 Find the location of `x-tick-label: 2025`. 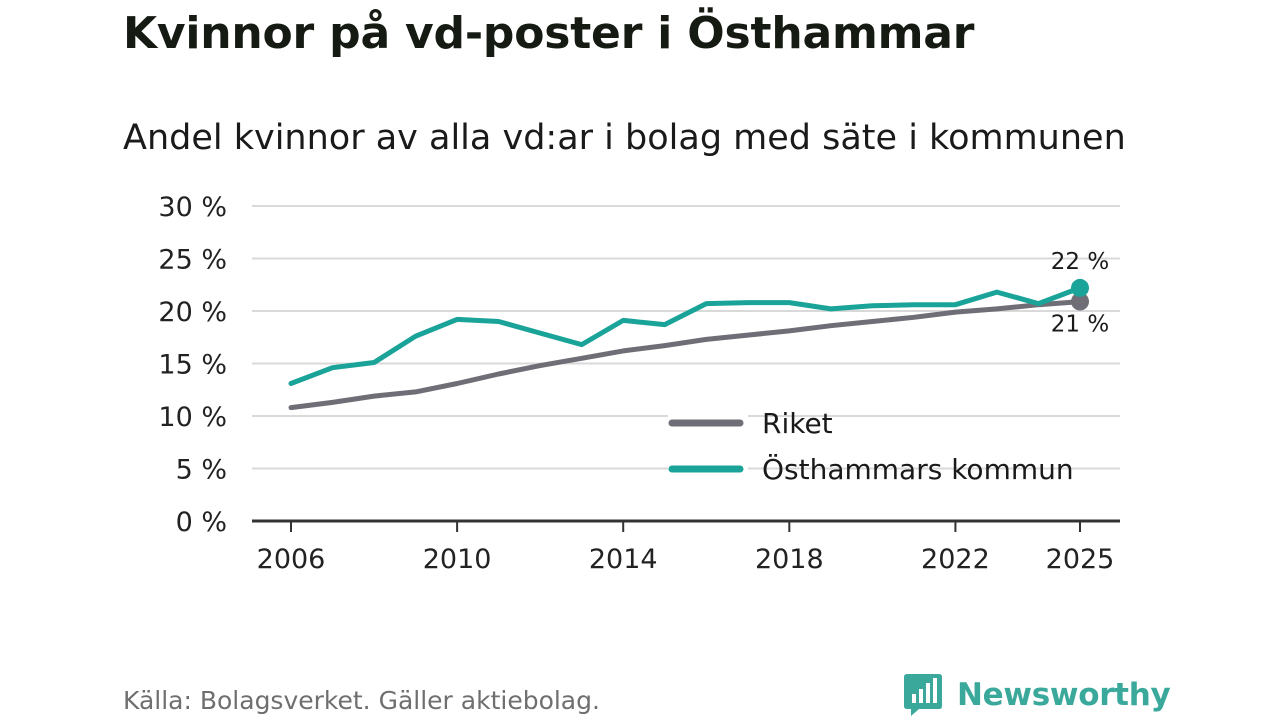

x-tick-label: 2025 is located at coordinates (1080, 559).